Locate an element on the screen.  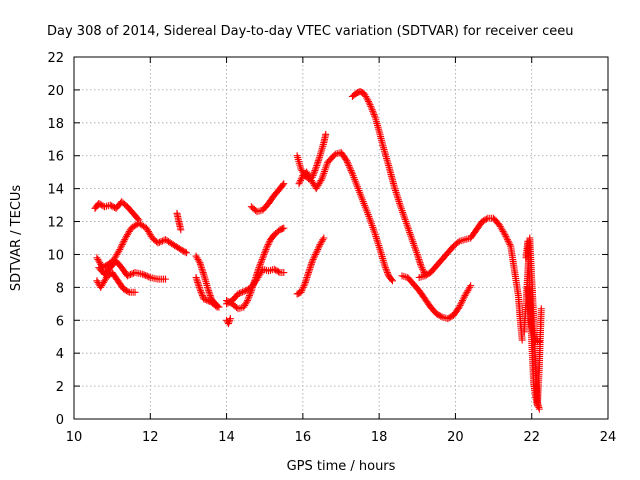
series-s15 is located at coordinates (388, 183).